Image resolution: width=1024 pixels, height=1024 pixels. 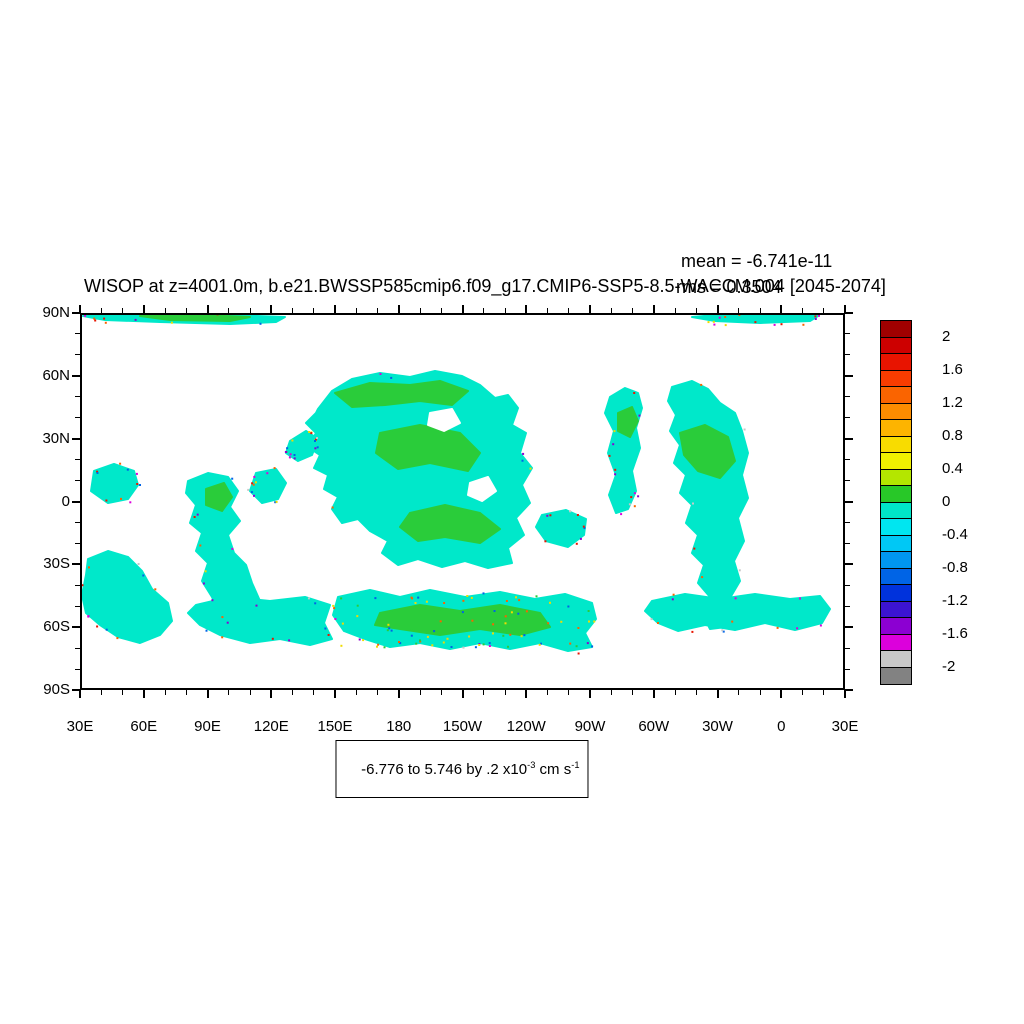 What do you see at coordinates (450, 524) in the screenshot?
I see `map-region-green-streak-south` at bounding box center [450, 524].